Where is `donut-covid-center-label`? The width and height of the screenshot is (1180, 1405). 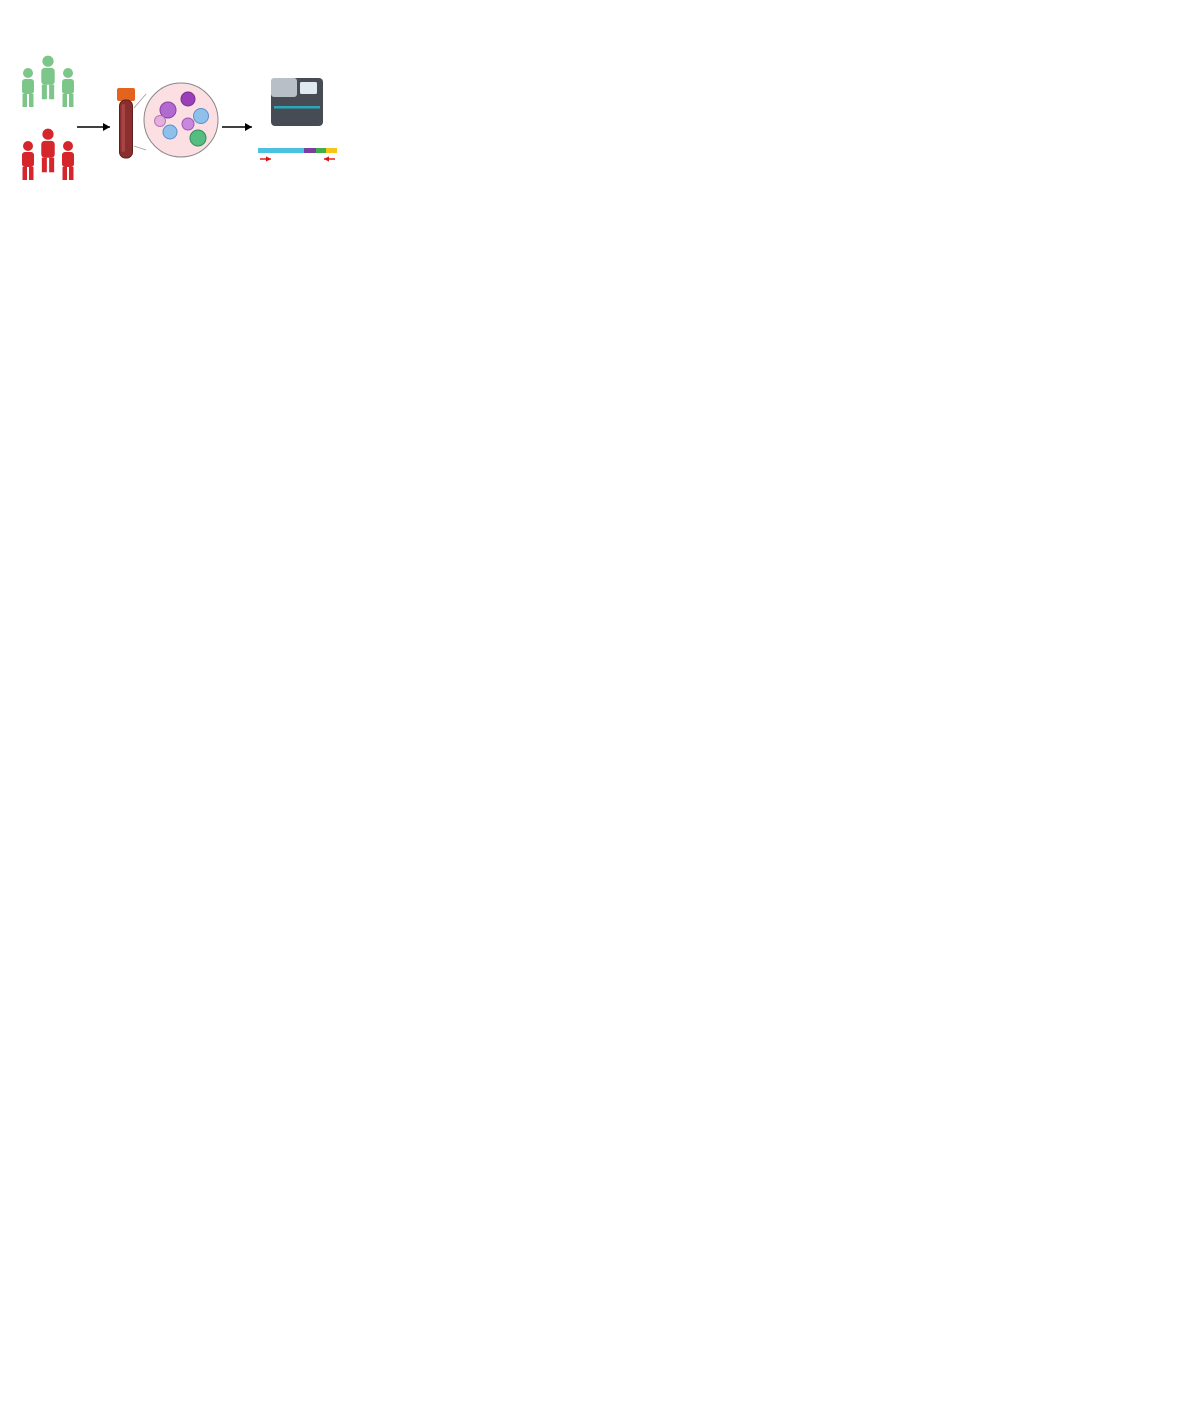 donut-covid-center-label is located at coordinates (380, 408).